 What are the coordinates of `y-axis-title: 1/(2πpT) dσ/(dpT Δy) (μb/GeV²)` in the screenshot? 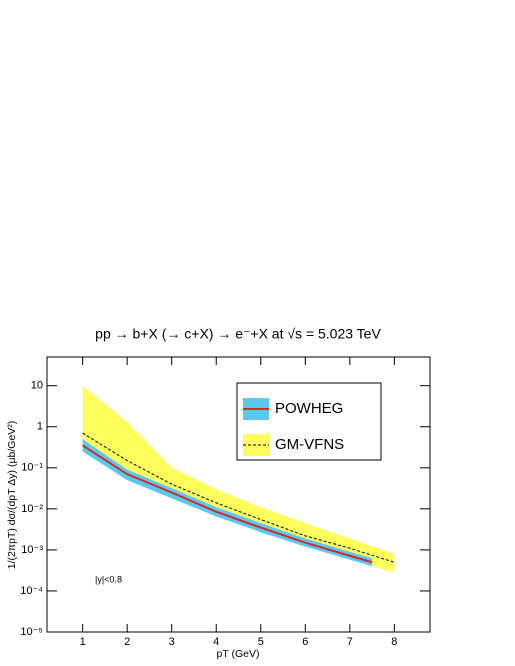 It's located at (12, 495).